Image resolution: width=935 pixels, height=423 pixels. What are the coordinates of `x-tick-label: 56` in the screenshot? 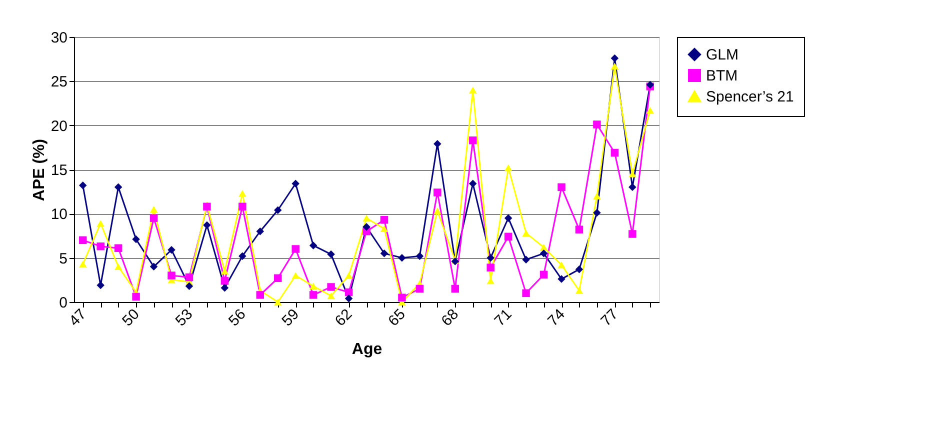 It's located at (237, 318).